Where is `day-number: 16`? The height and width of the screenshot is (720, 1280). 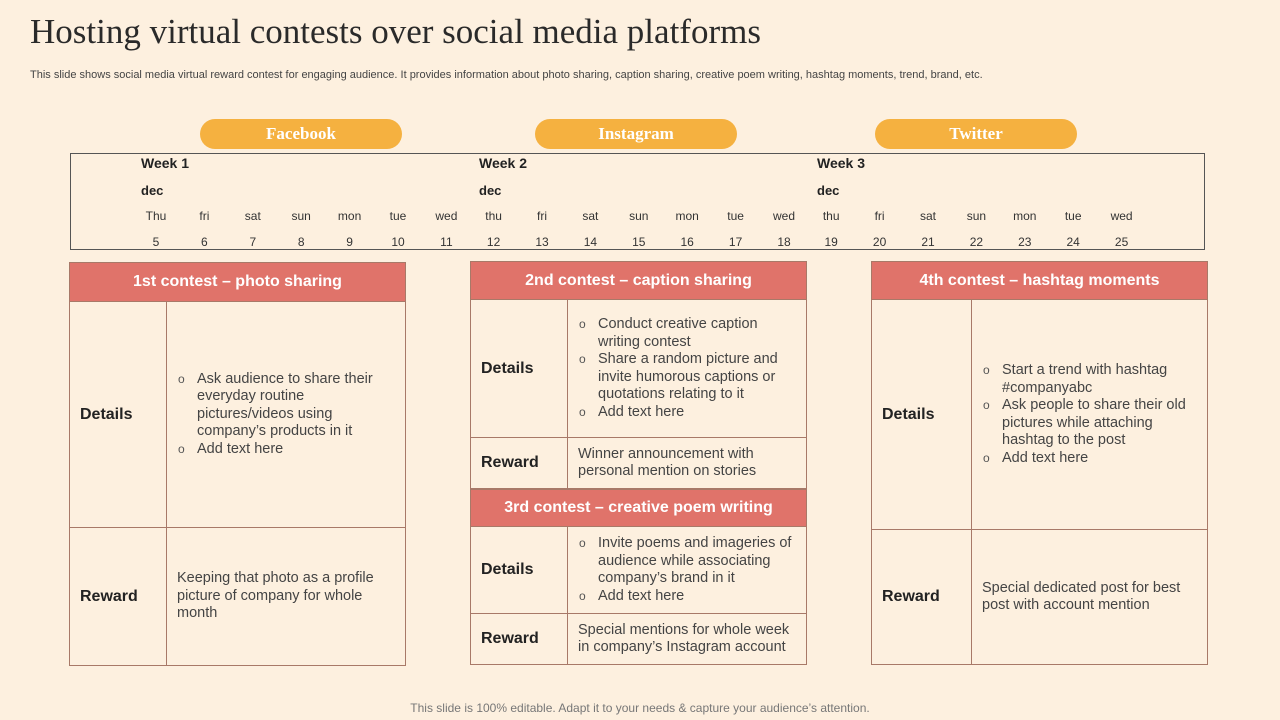
day-number: 16 is located at coordinates (687, 242).